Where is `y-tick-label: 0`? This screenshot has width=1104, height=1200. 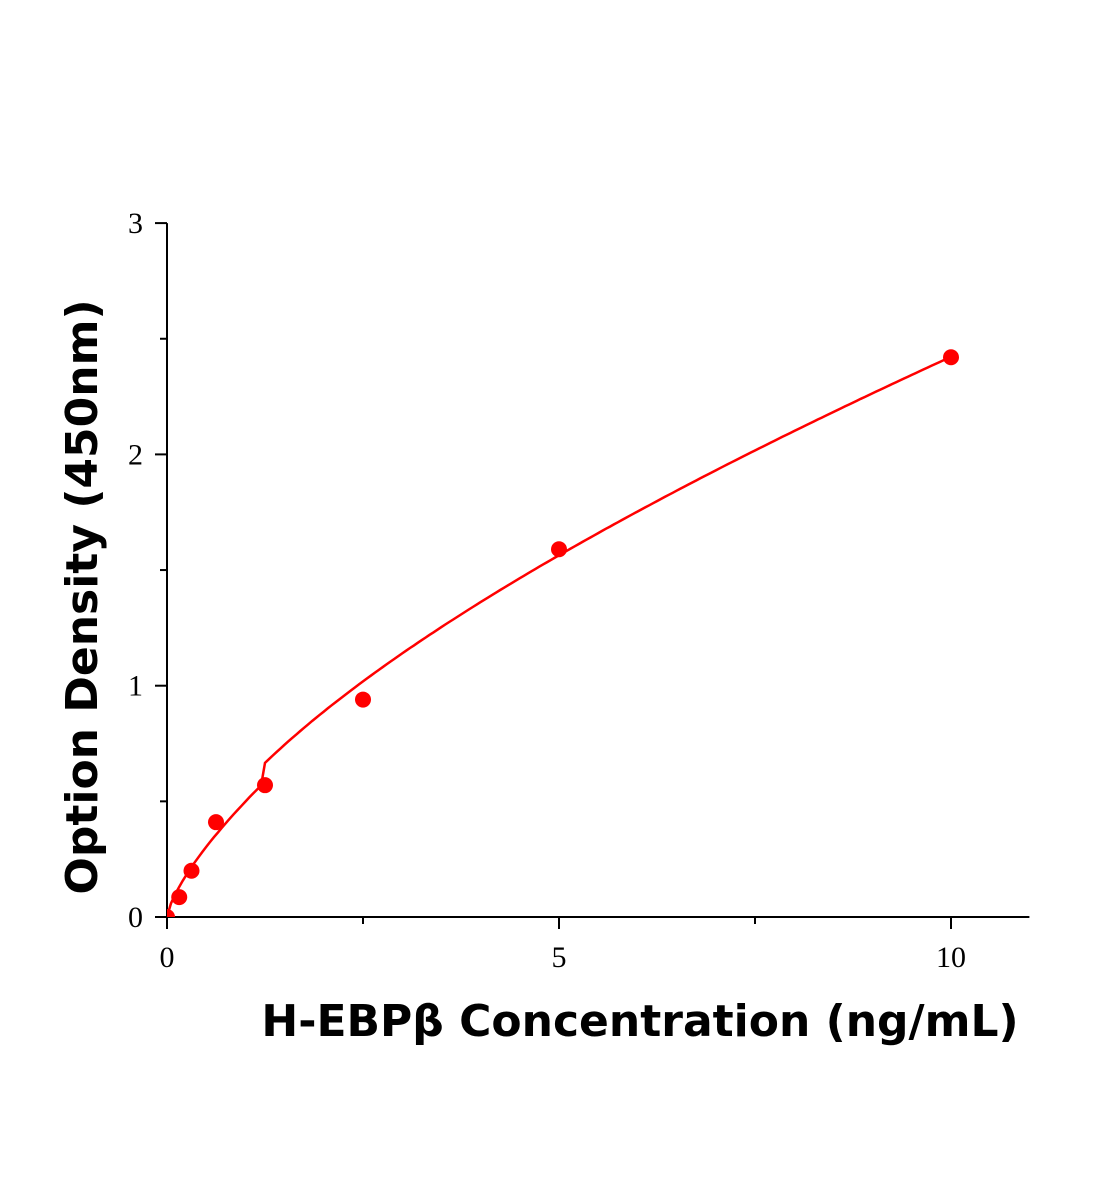
y-tick-label: 0 is located at coordinates (135, 917).